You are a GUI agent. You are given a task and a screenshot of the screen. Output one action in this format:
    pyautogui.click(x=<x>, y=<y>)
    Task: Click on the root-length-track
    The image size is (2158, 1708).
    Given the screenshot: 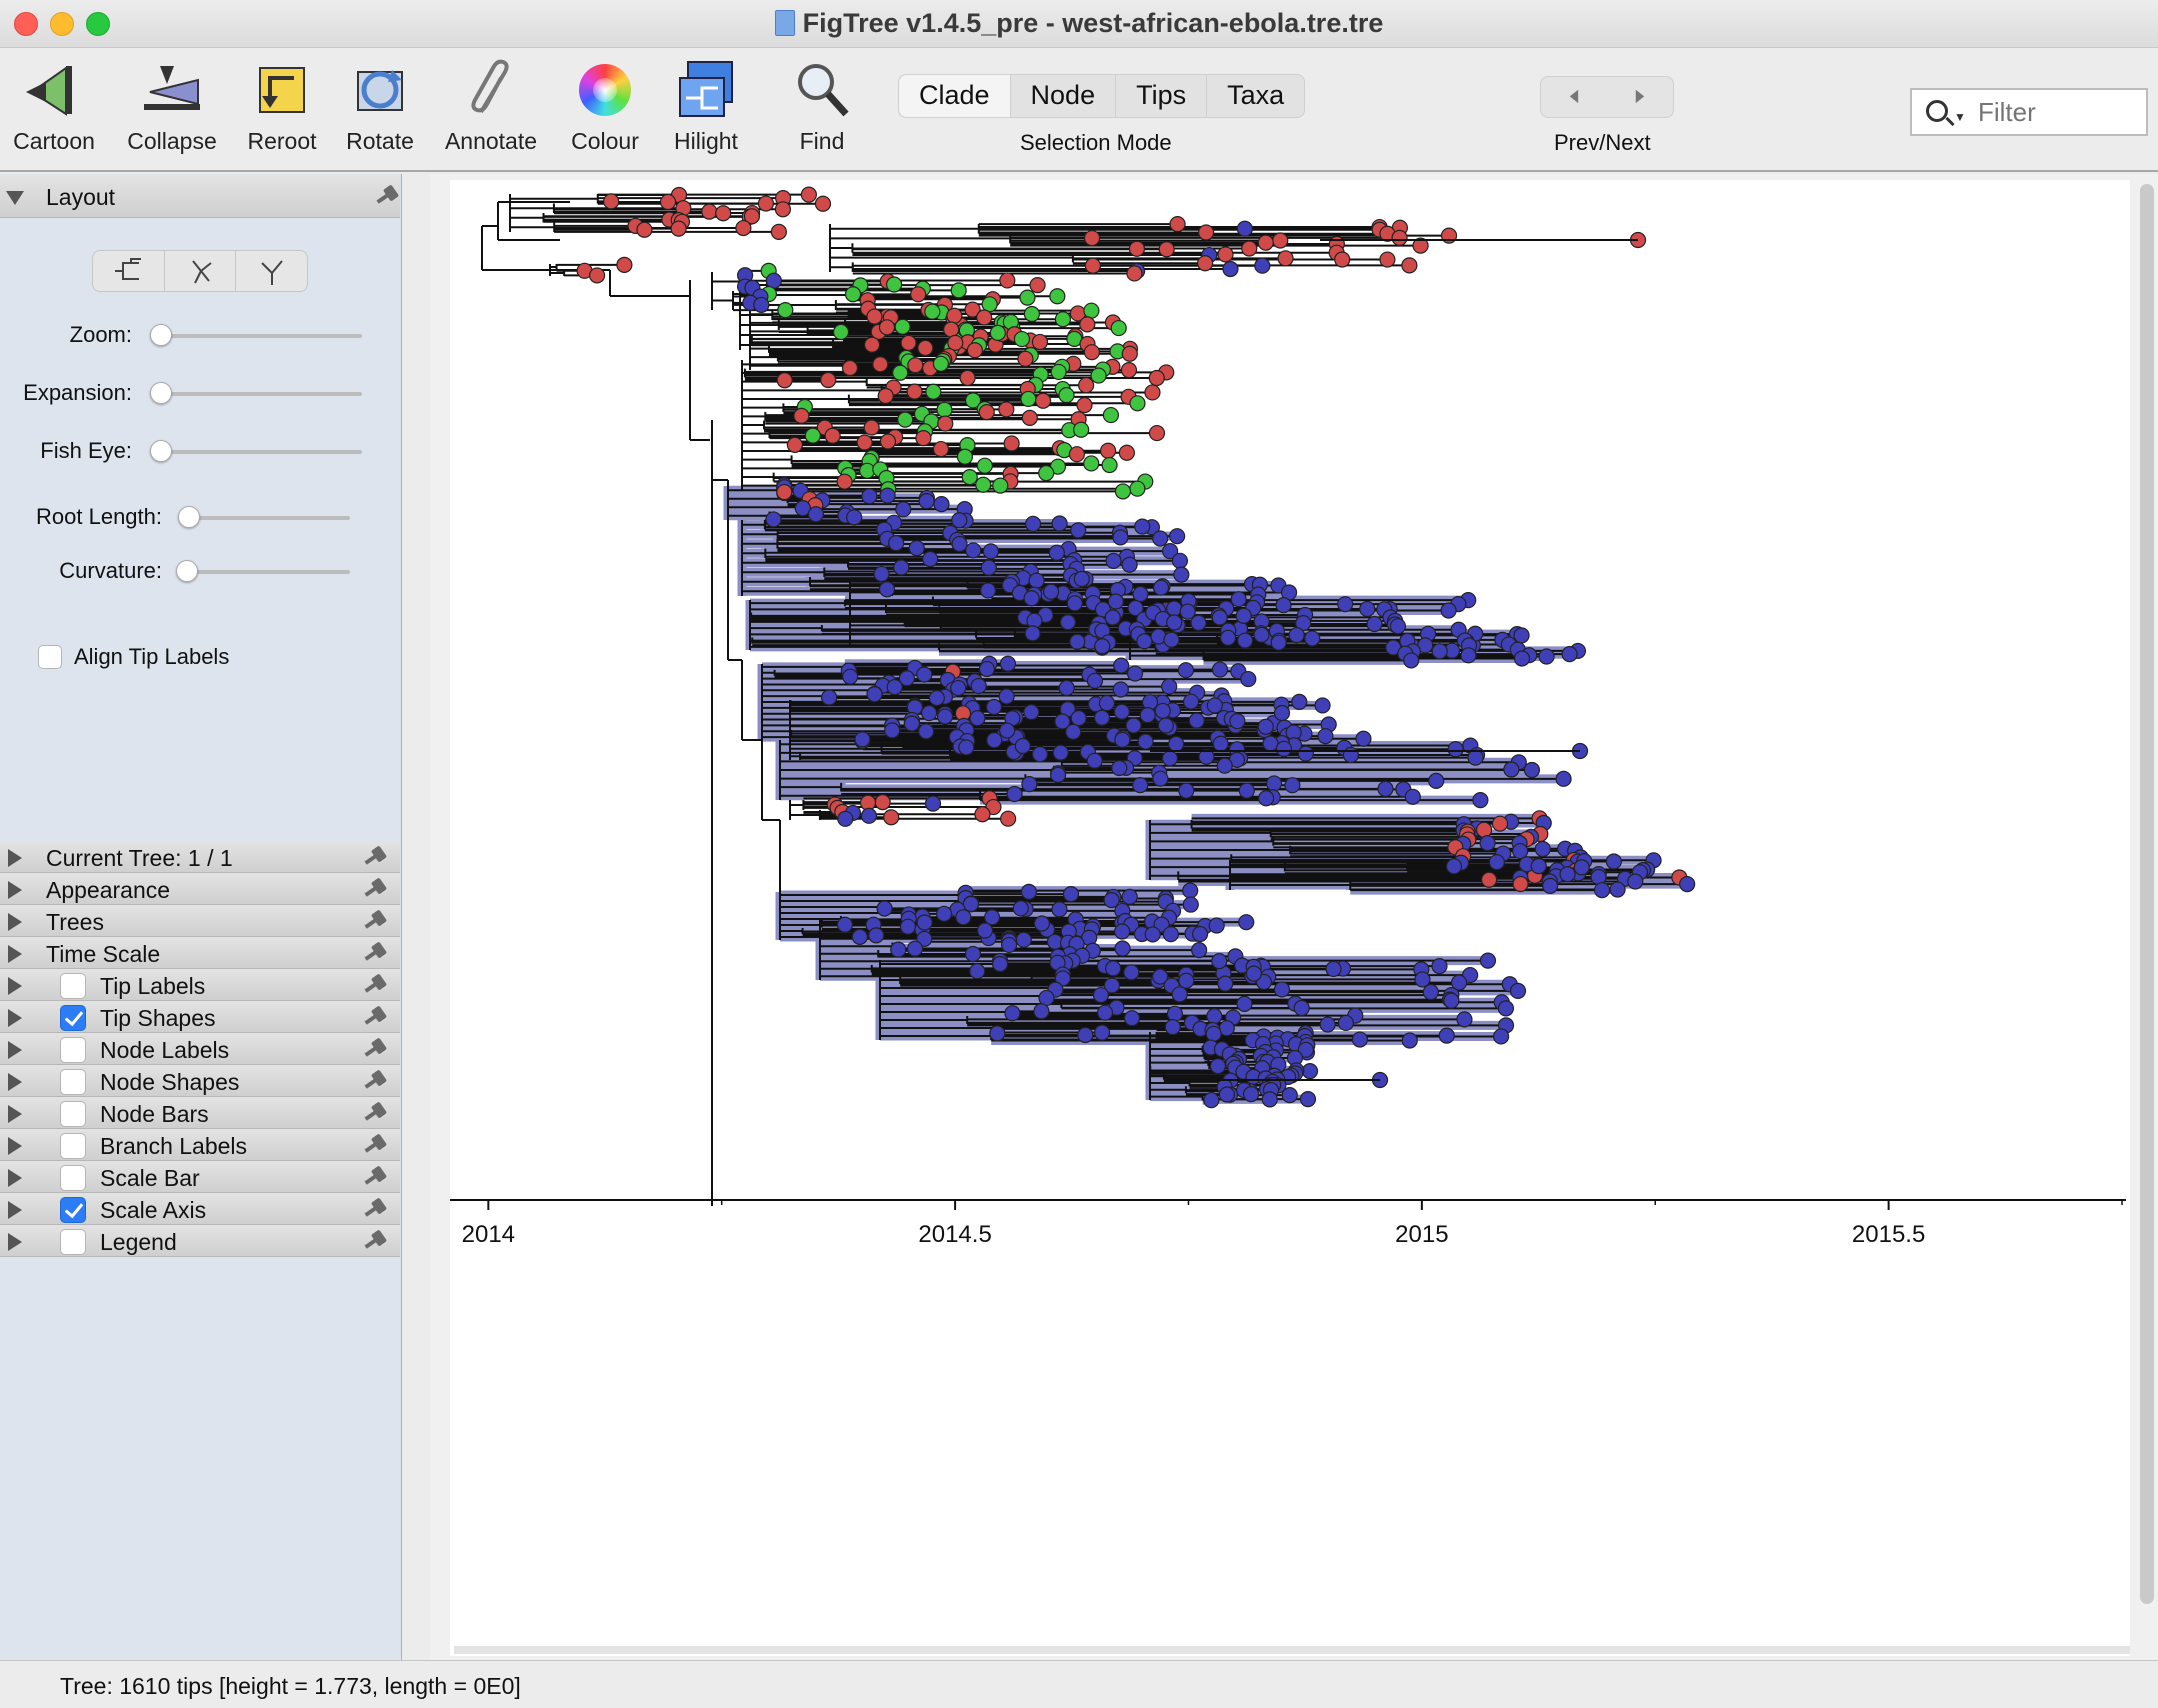 What is the action you would take?
    pyautogui.click(x=266, y=518)
    